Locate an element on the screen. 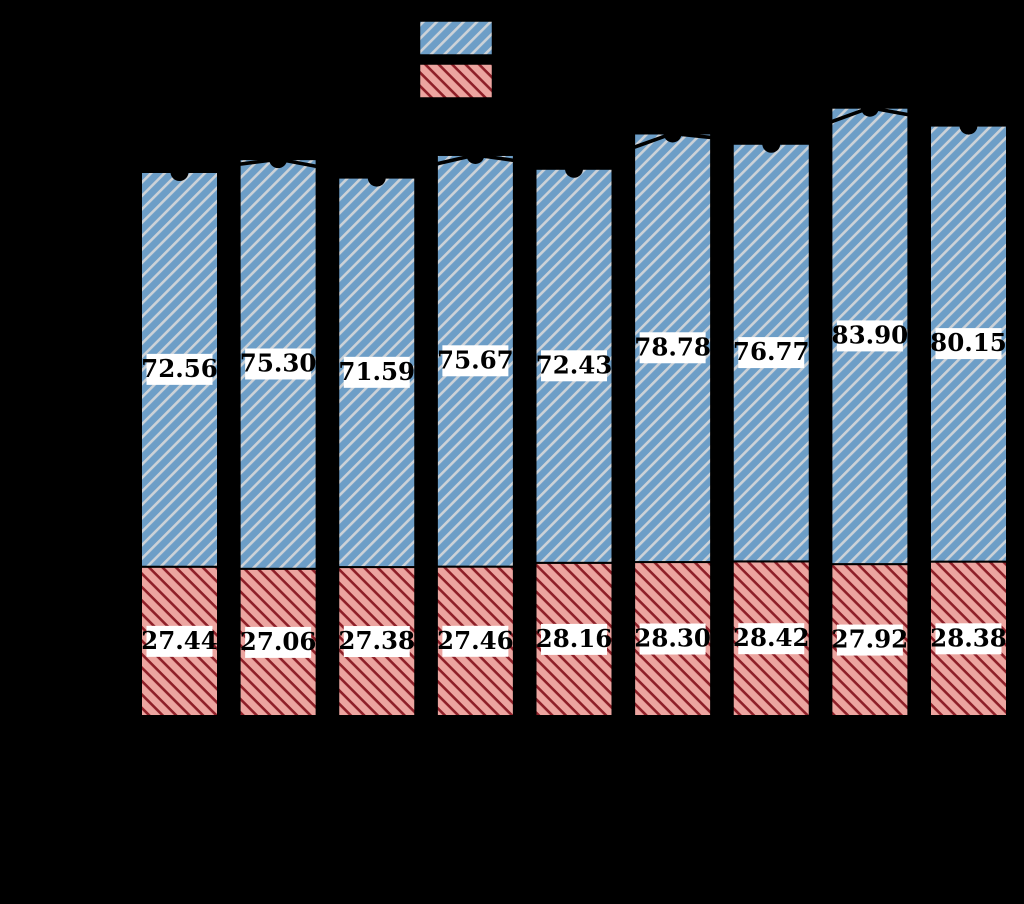 This screenshot has width=1024, height=904. value-label: 76.77 is located at coordinates (771, 351).